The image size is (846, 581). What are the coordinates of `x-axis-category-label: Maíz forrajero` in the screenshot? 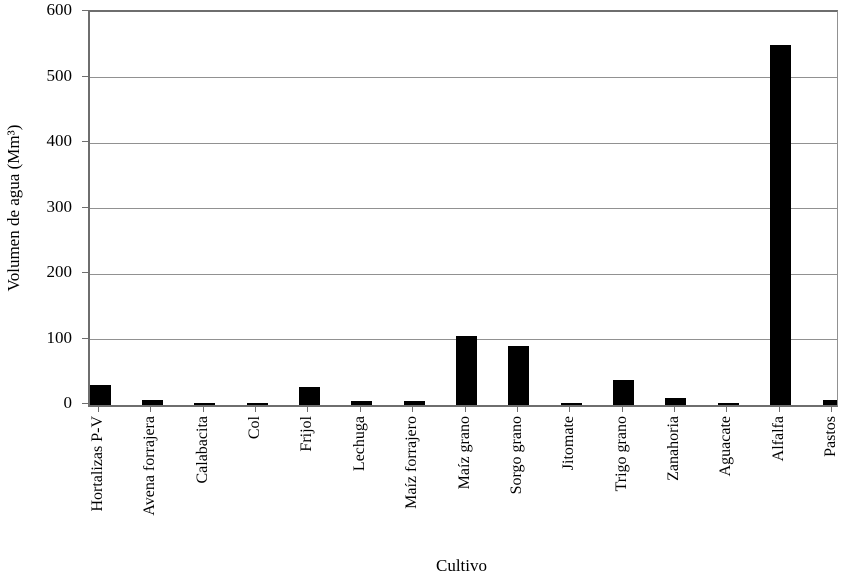 It's located at (412, 462).